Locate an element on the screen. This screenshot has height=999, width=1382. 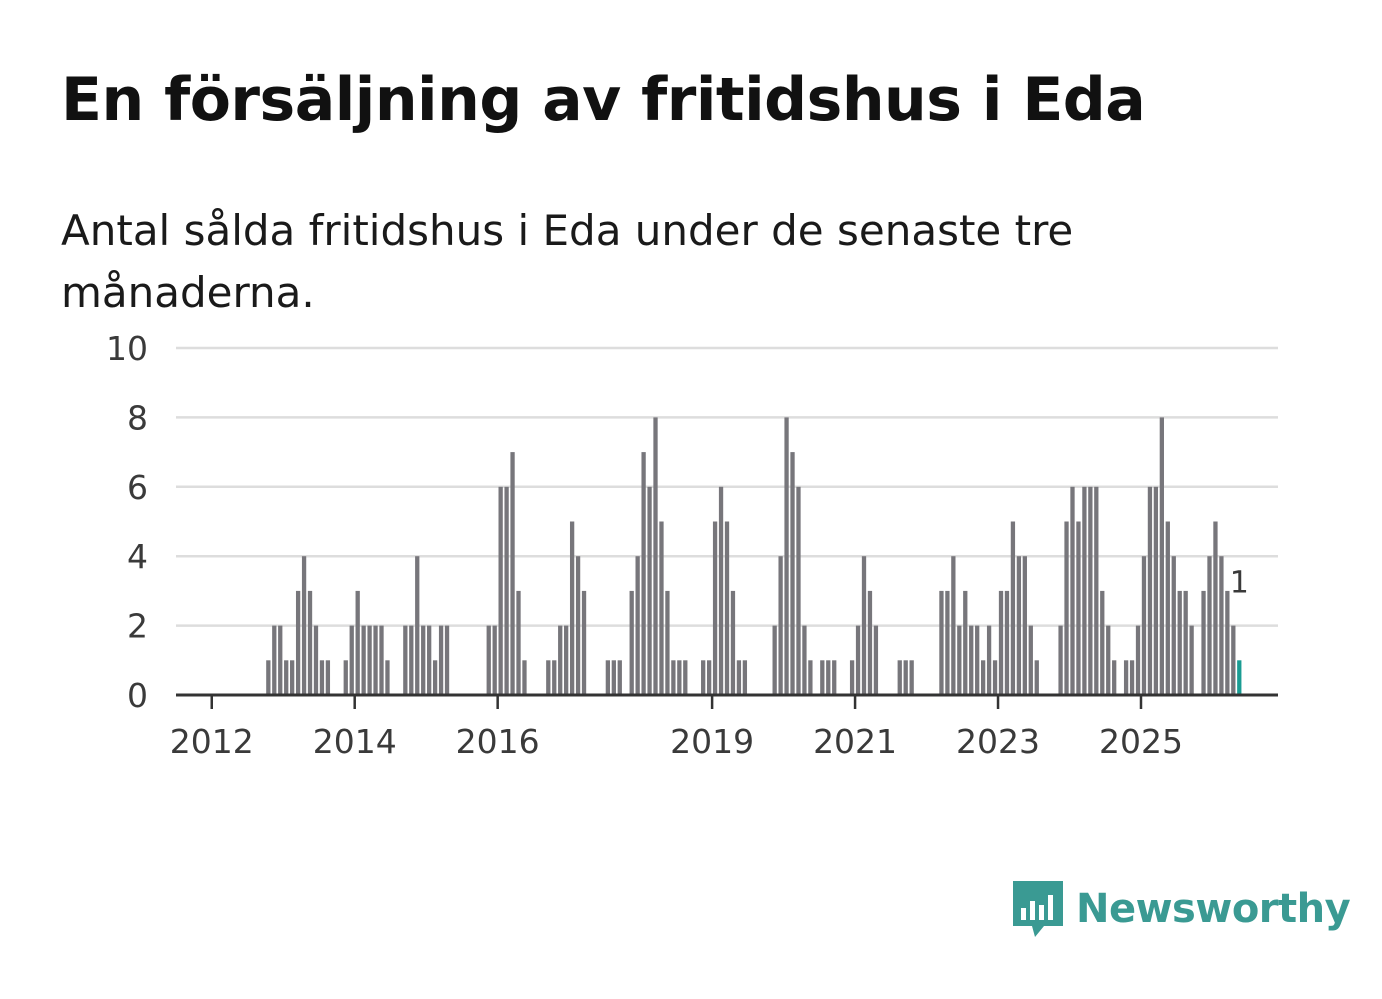
y-tick-label: 4 is located at coordinates (137, 556).